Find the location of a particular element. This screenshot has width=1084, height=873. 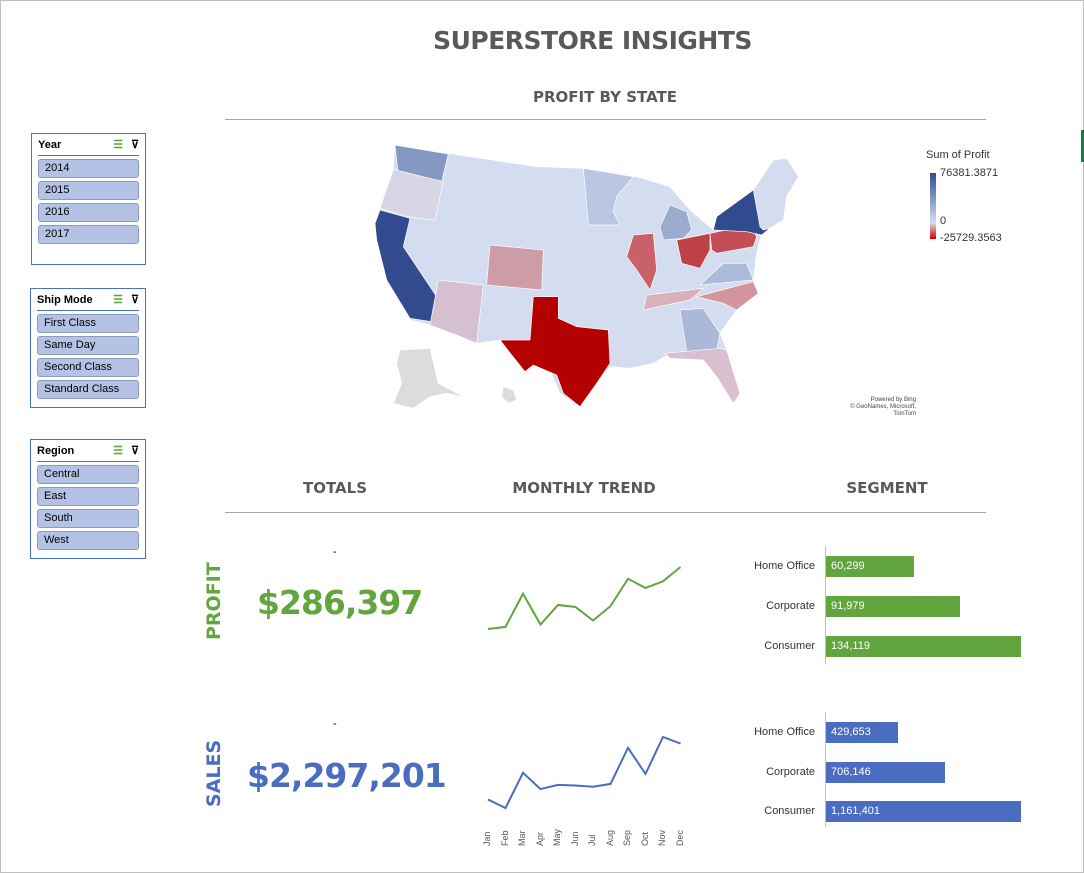

legend-zero: 0 is located at coordinates (943, 221).